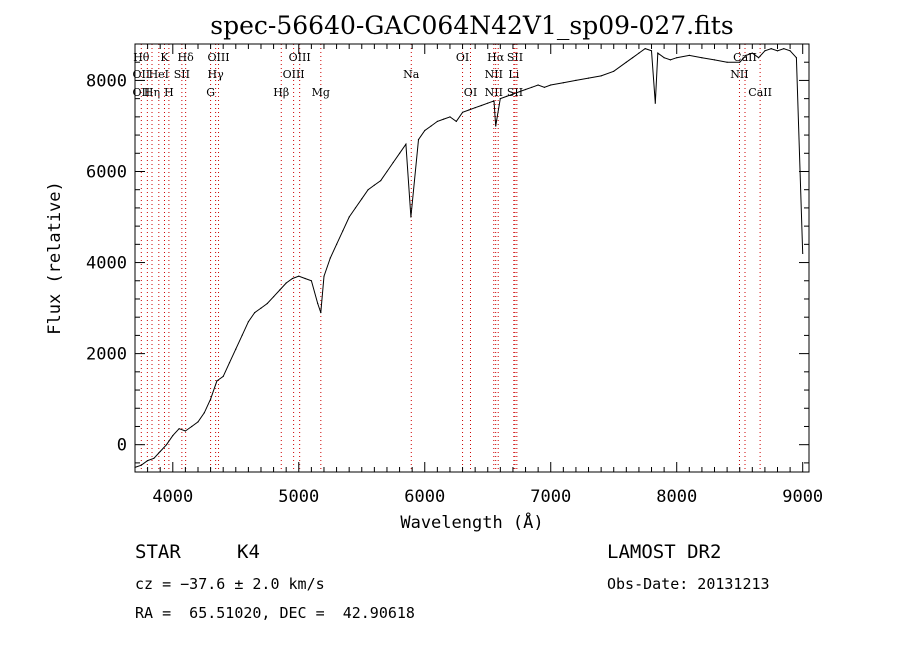  What do you see at coordinates (471, 522) in the screenshot?
I see `x-axis-label: Wavelength (Å)` at bounding box center [471, 522].